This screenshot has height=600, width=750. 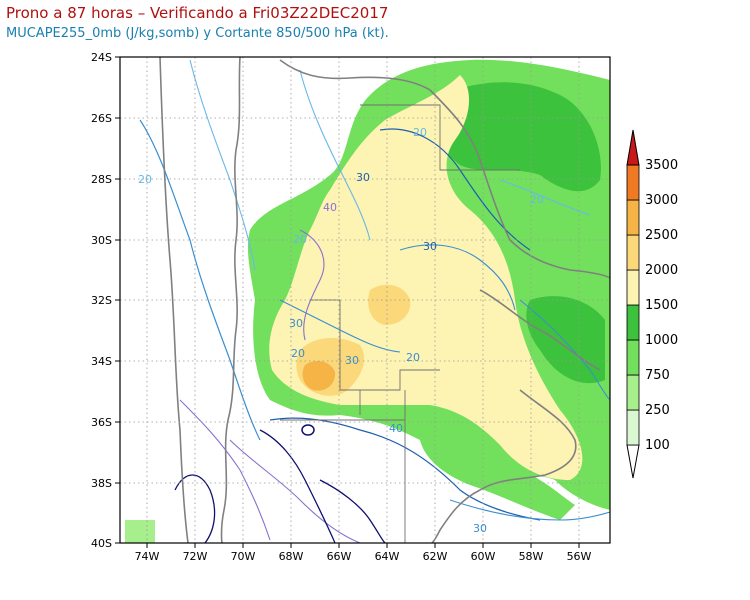 I want to click on lat-label: 34S, so click(x=101, y=361).